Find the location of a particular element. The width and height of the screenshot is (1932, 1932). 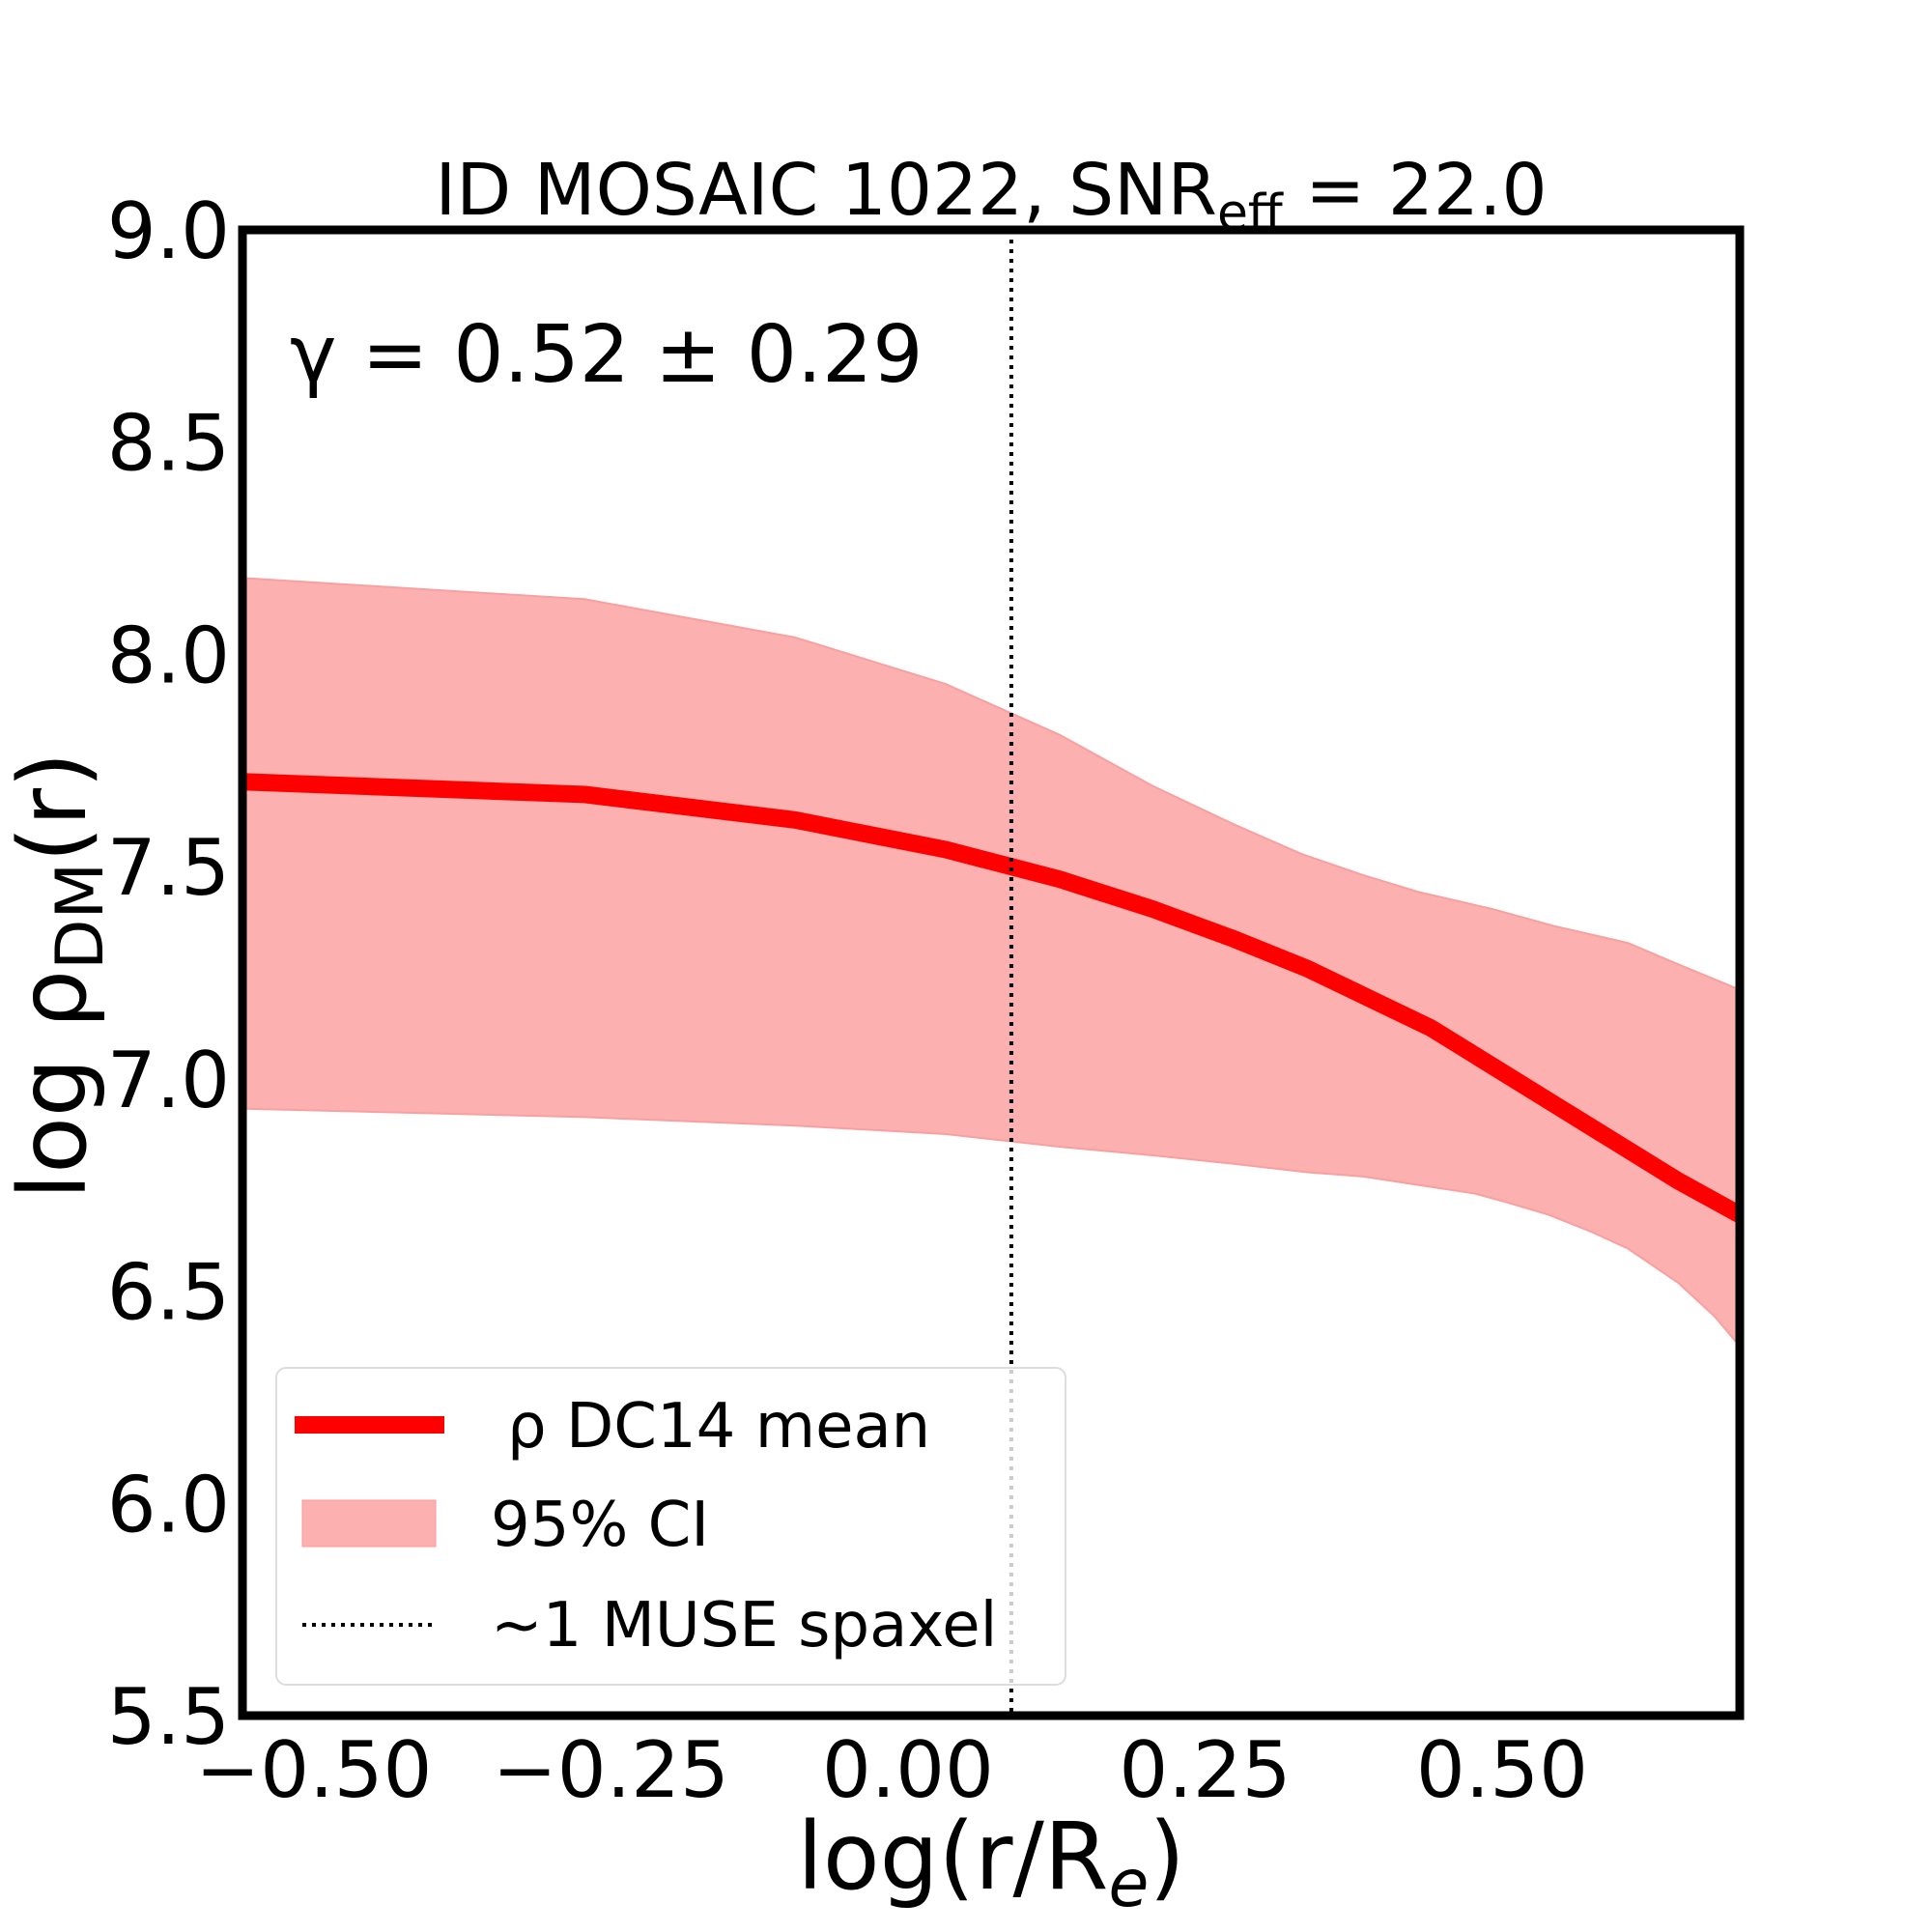

x-tick-label: 0.25 is located at coordinates (1205, 1770).